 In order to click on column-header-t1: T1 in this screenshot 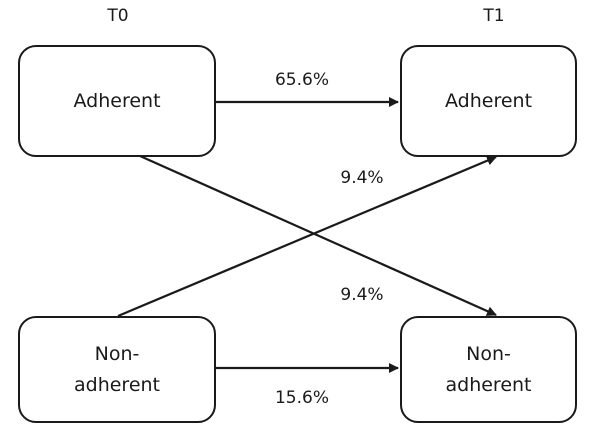, I will do `click(494, 16)`.